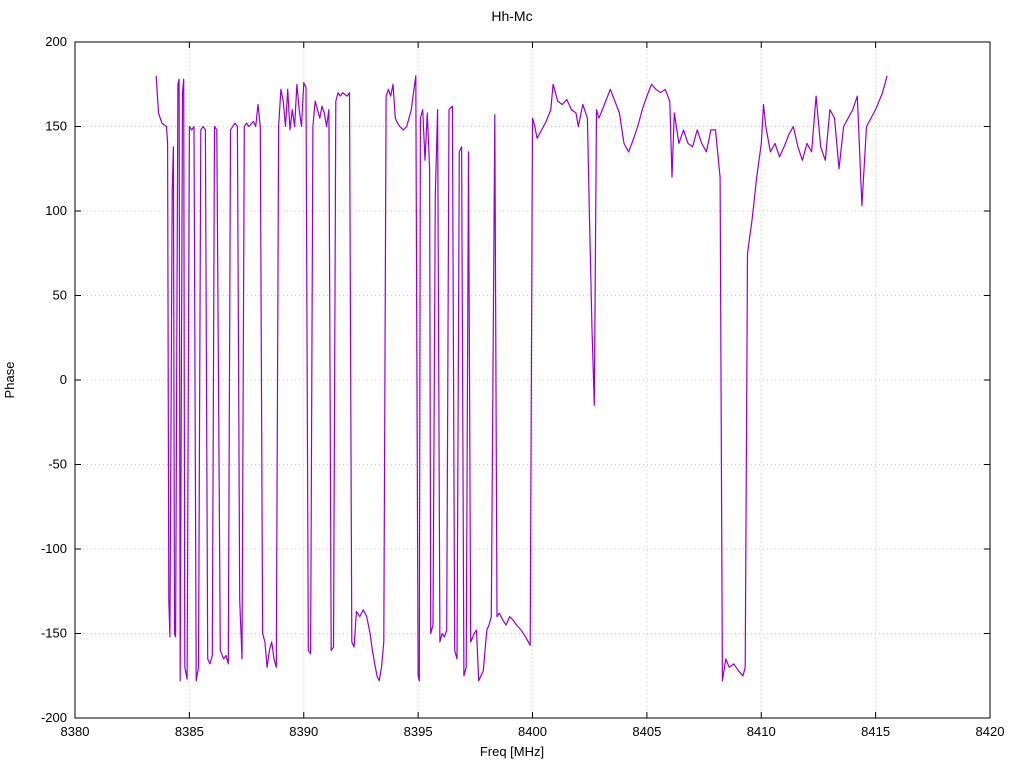 The image size is (1024, 768). Describe the element at coordinates (63, 379) in the screenshot. I see `y-tick-label: 0` at that location.